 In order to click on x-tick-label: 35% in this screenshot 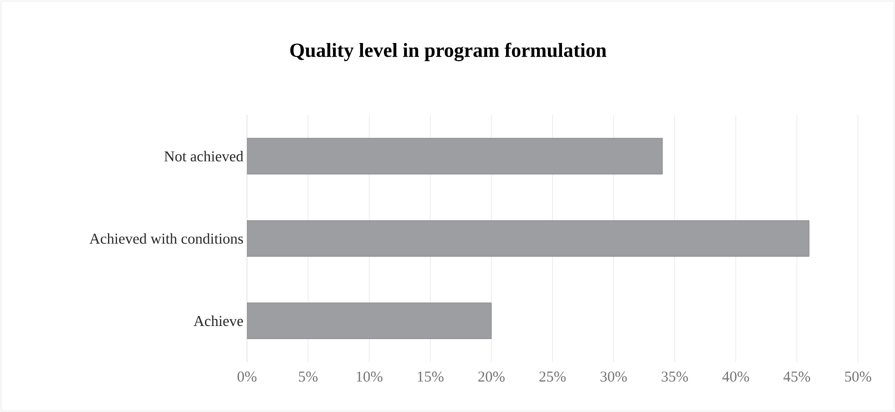, I will do `click(675, 377)`.